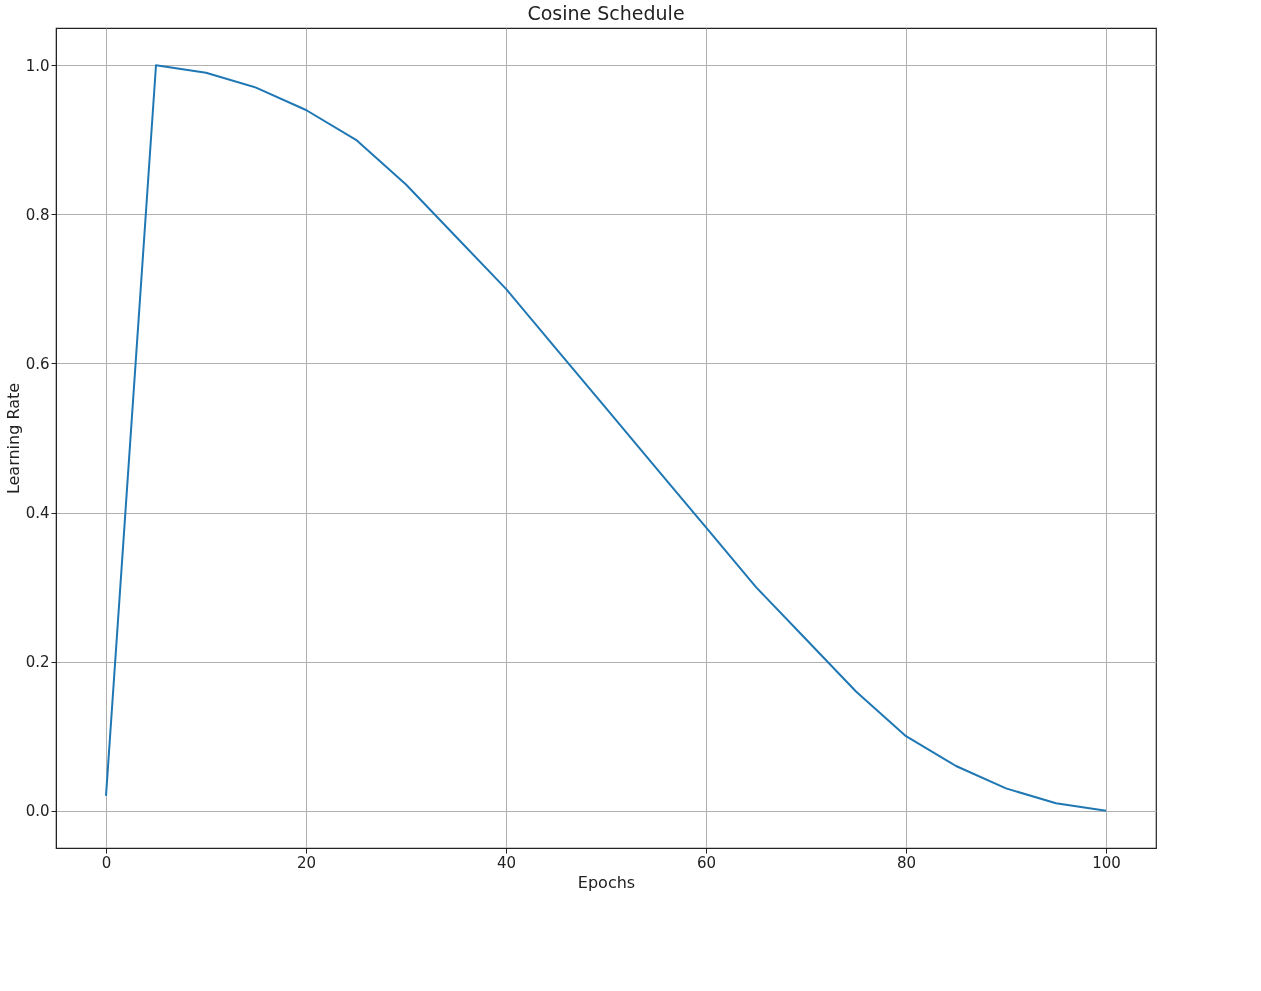 The image size is (1261, 991). What do you see at coordinates (37, 214) in the screenshot?
I see `y-tick-label: 0.8` at bounding box center [37, 214].